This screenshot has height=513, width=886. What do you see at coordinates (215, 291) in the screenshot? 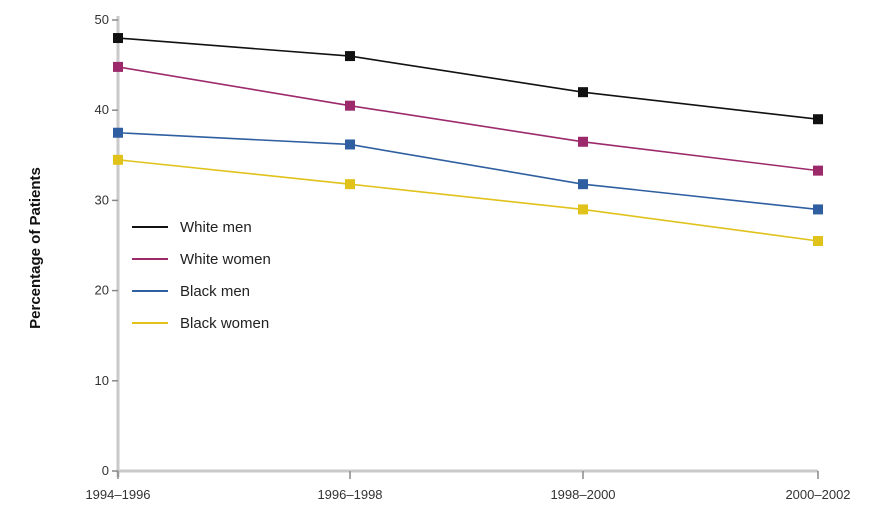
I see `legend-label: Black men` at bounding box center [215, 291].